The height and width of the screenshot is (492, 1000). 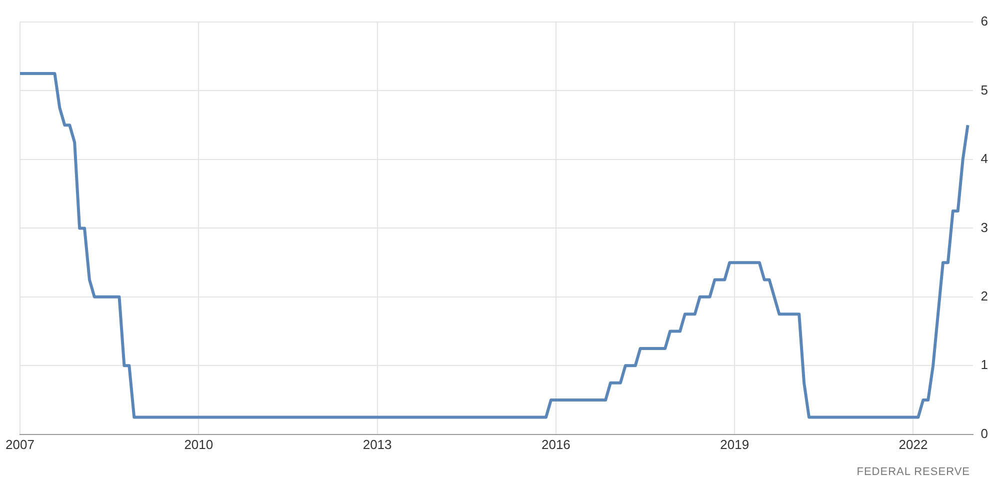 What do you see at coordinates (913, 444) in the screenshot?
I see `x-tick-label: 2022` at bounding box center [913, 444].